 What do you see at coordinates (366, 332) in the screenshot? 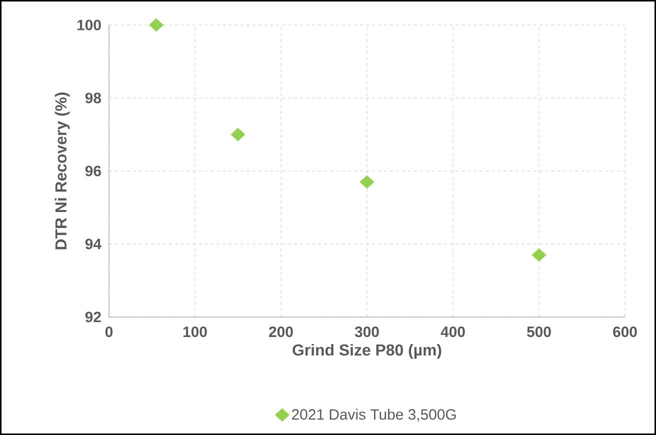
I see `x-tick-label: 300` at bounding box center [366, 332].